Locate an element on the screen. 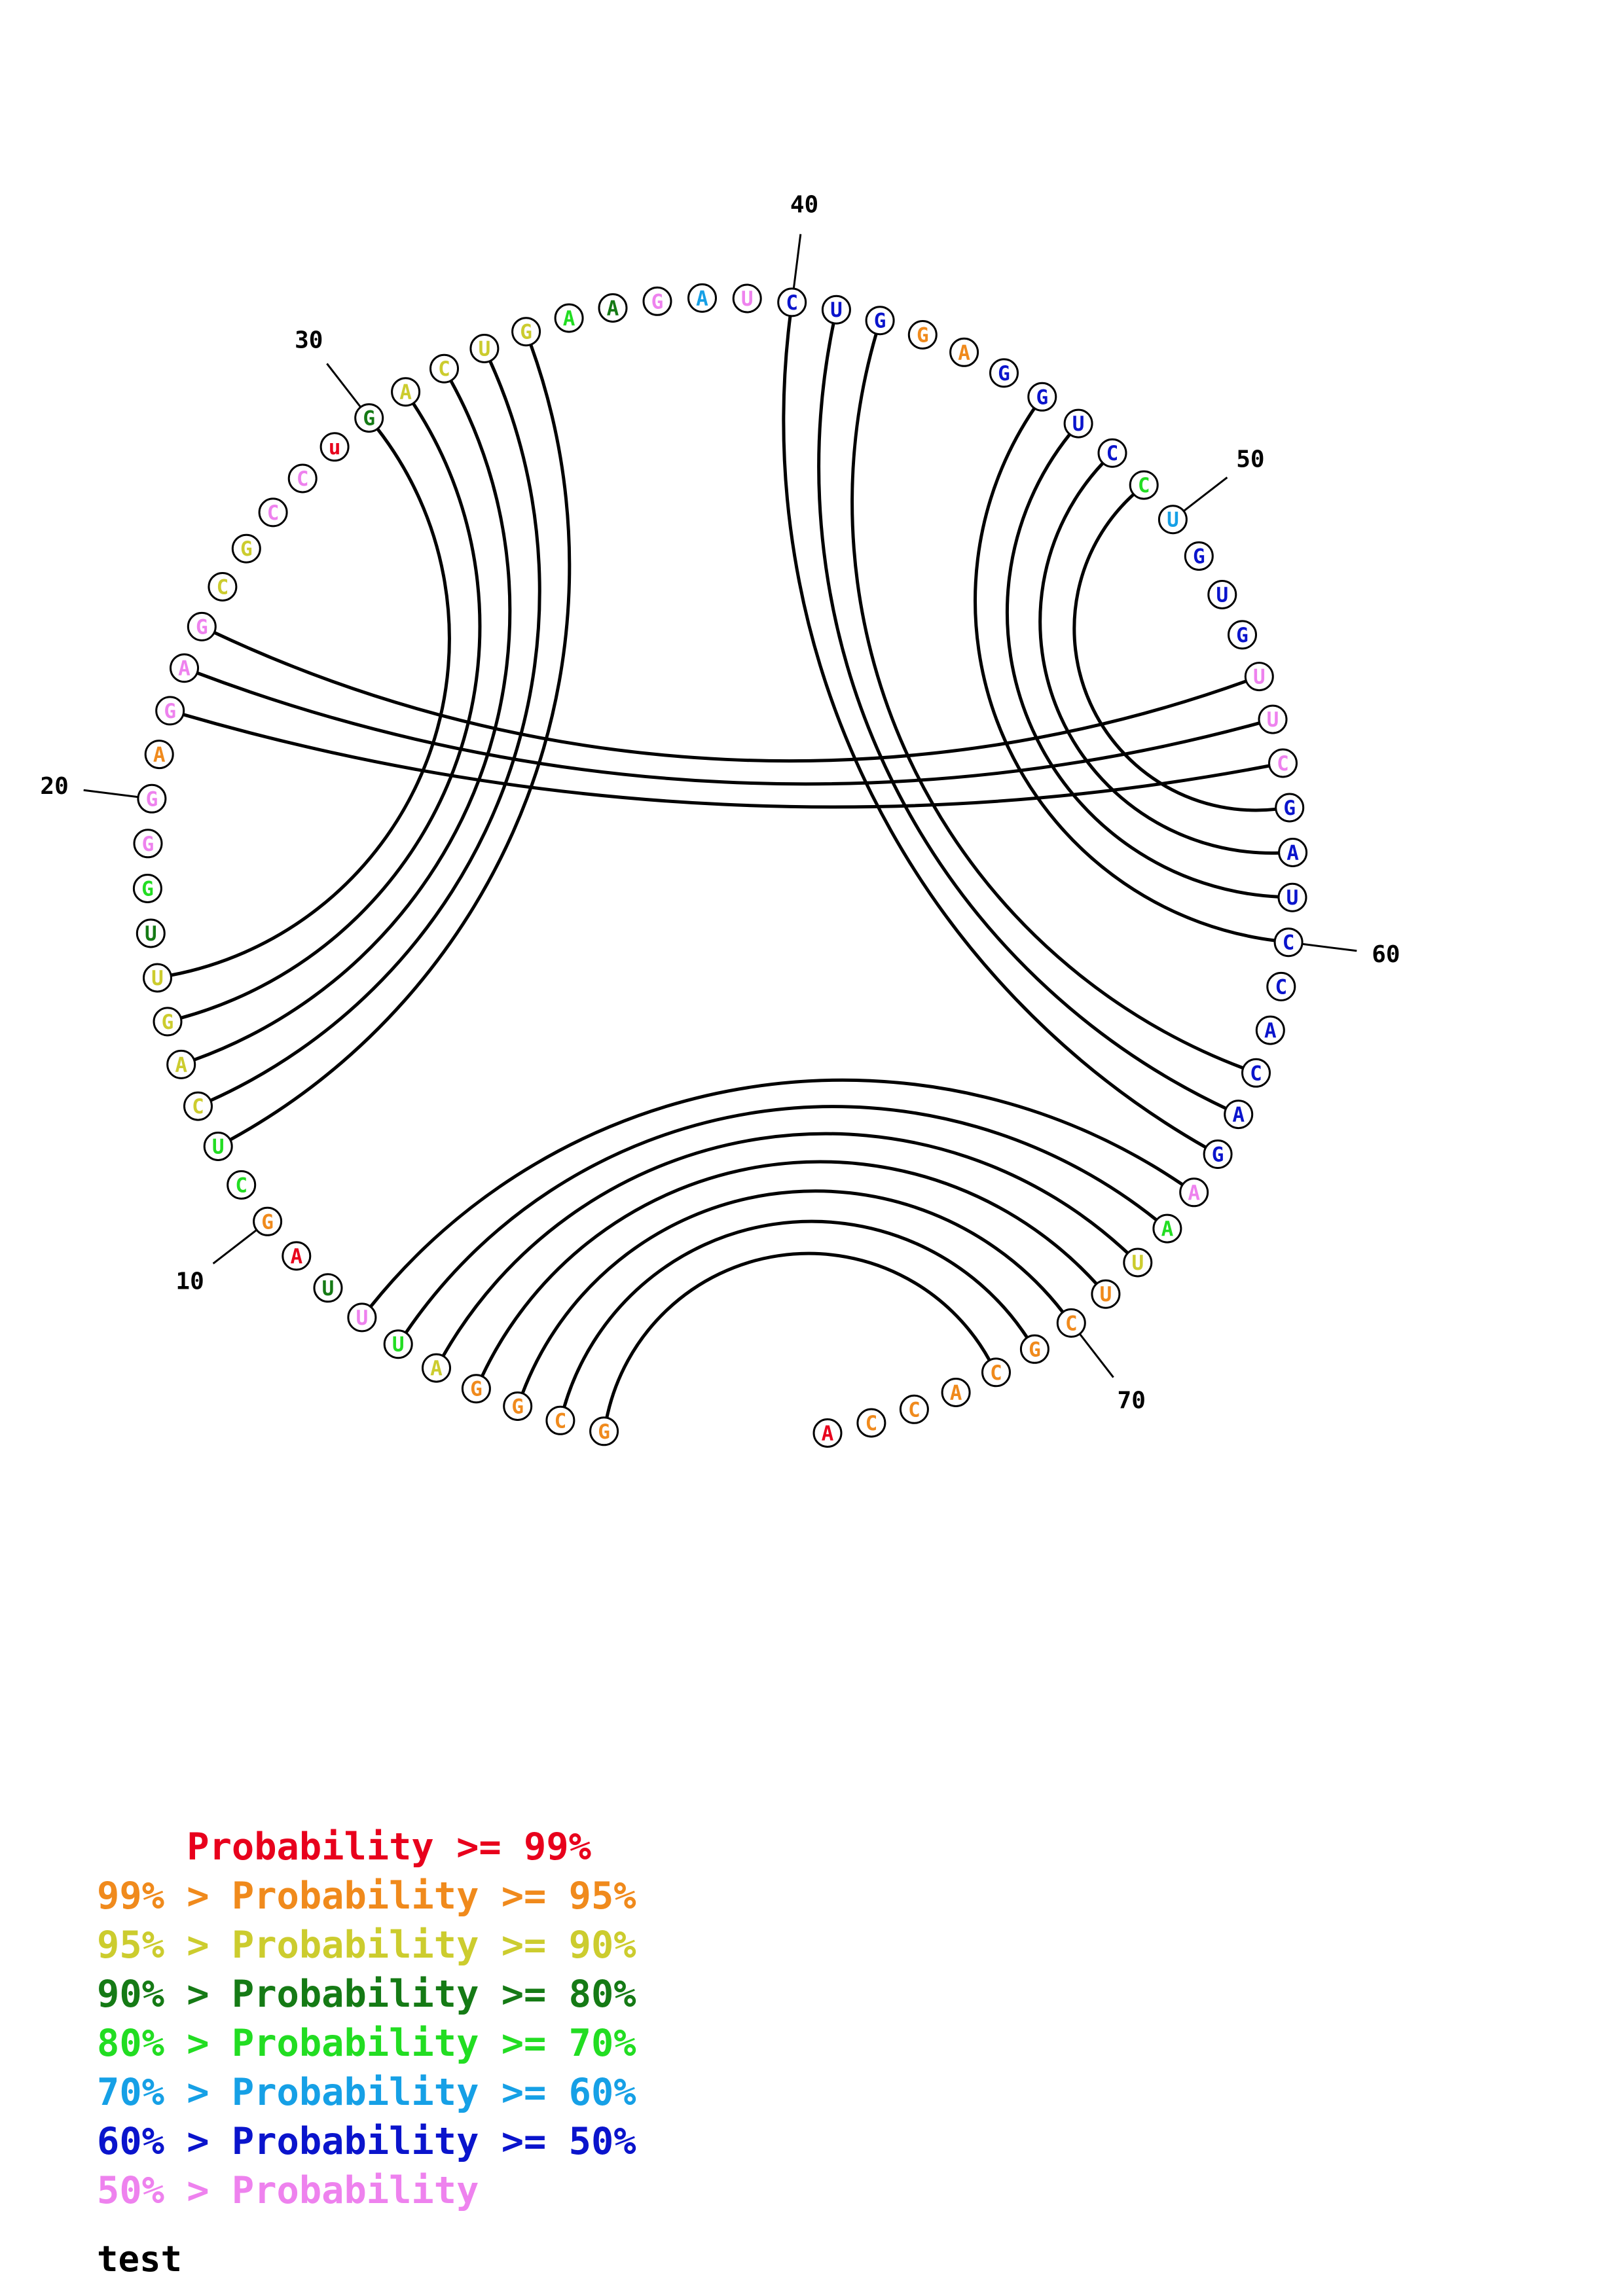  nucleotide-54: U is located at coordinates (1259, 677).